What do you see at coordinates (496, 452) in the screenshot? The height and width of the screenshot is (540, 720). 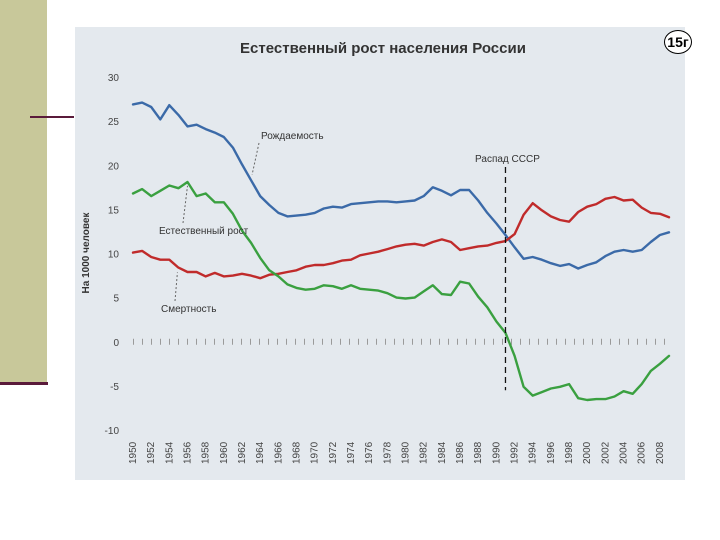 I see `x-tick-label: 1990` at bounding box center [496, 452].